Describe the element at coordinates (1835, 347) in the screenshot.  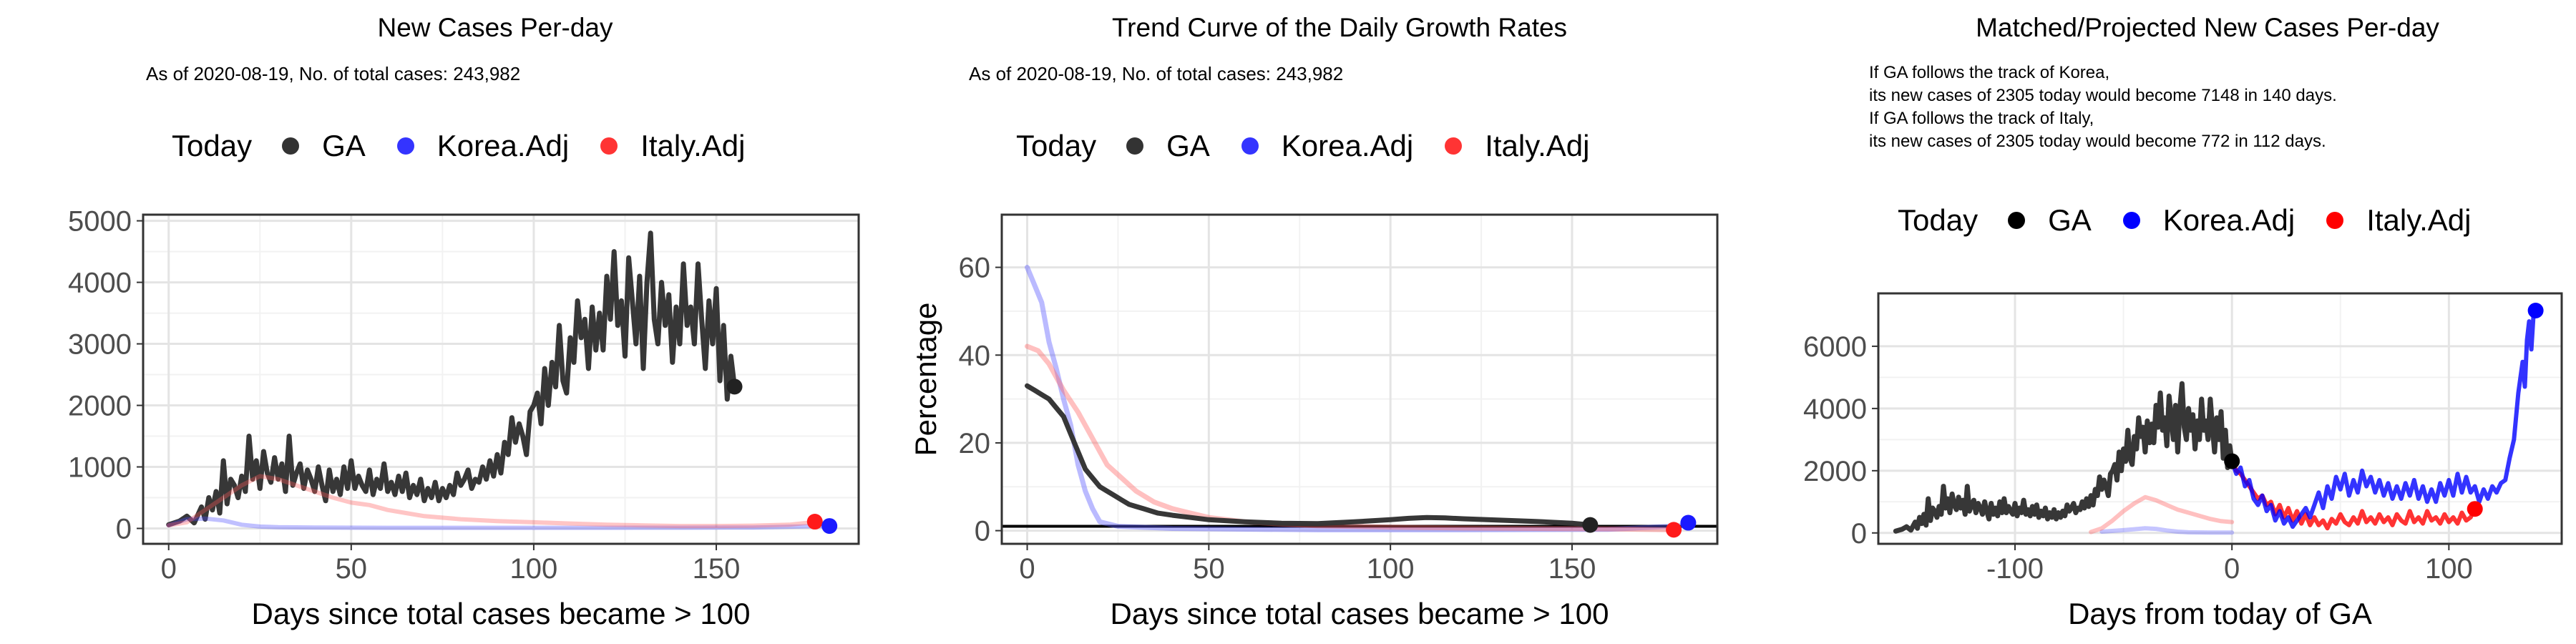
I see `y-tick-label: 6000` at that location.